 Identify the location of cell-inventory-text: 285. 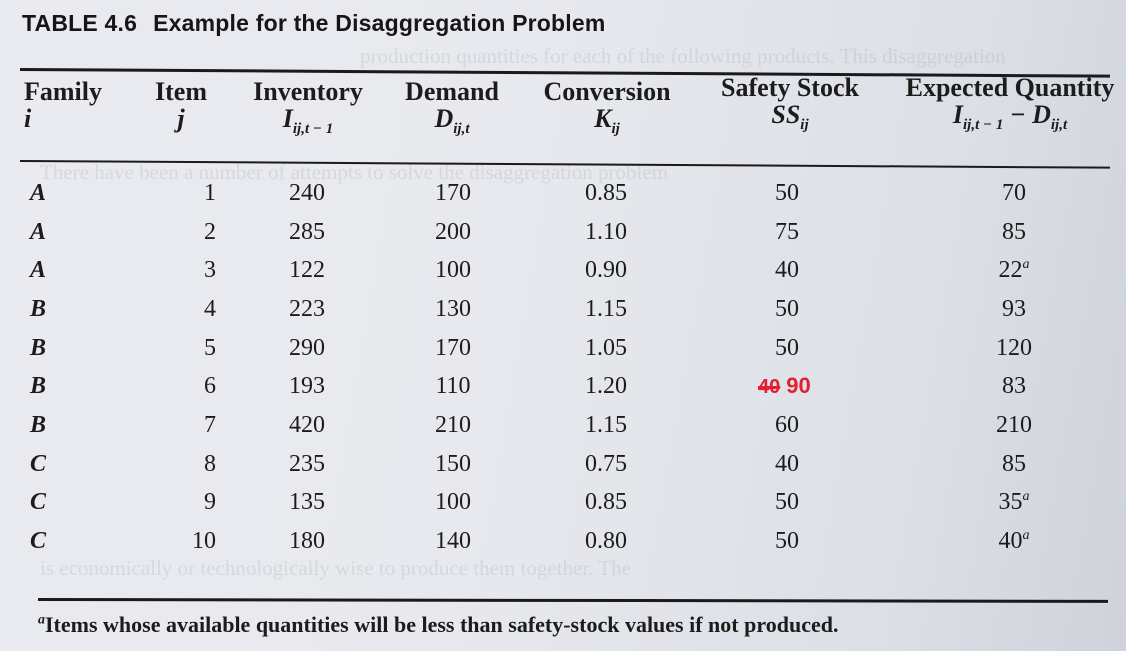
(307, 231).